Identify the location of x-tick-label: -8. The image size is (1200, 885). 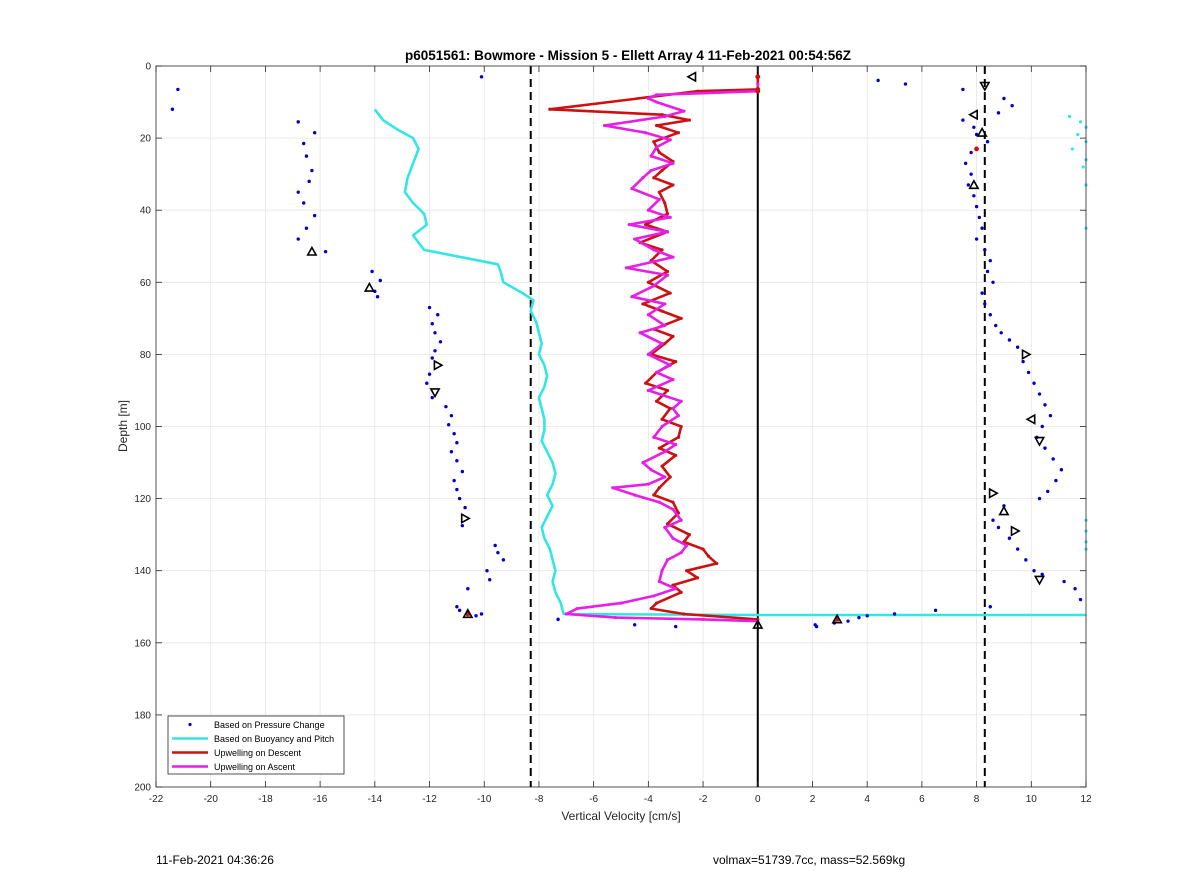
(538, 799).